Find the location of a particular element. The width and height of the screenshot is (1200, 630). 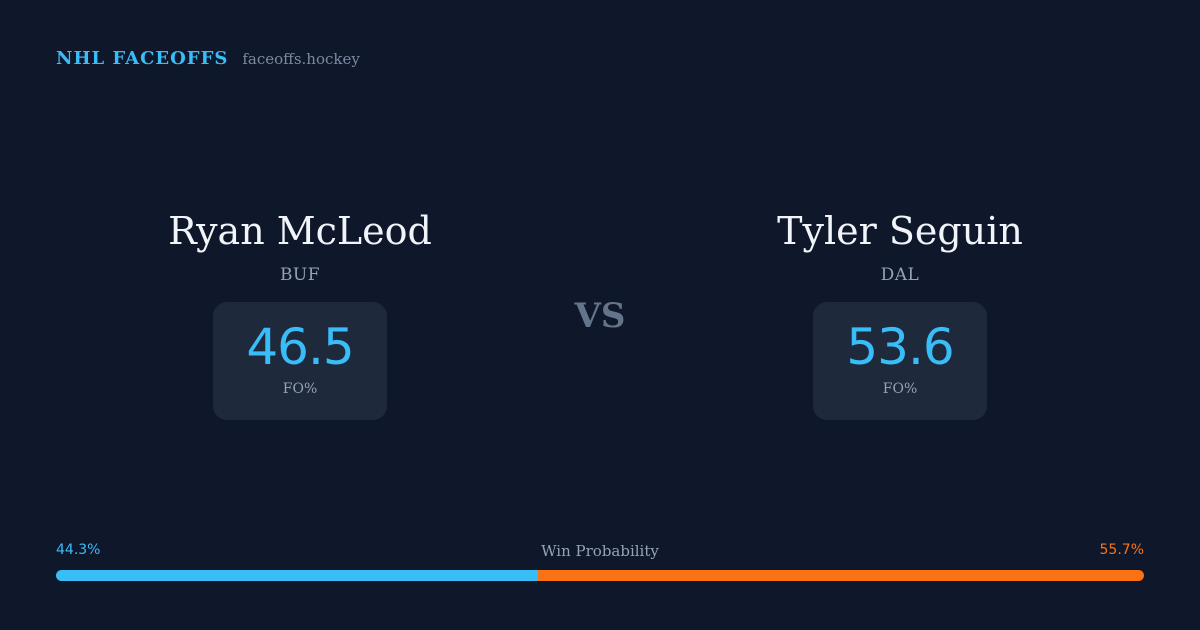

player-card-right: Tyler Seguin DAL 53.6 FO% is located at coordinates (900, 312).